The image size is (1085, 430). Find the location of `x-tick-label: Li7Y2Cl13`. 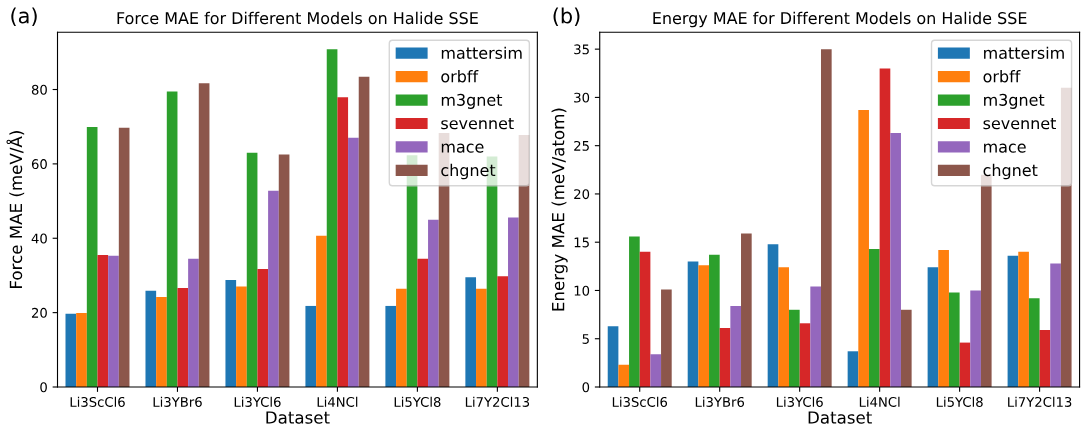

x-tick-label: Li7Y2Cl13 is located at coordinates (497, 401).